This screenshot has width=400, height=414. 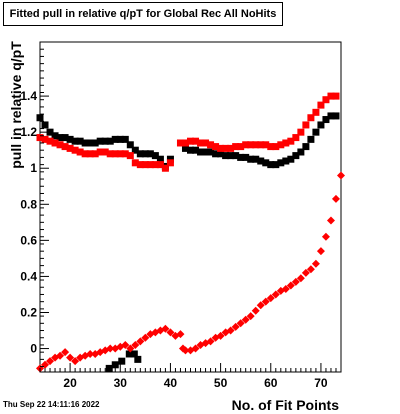 I want to click on x-axis-label: No. of Fit Points, so click(x=286, y=405).